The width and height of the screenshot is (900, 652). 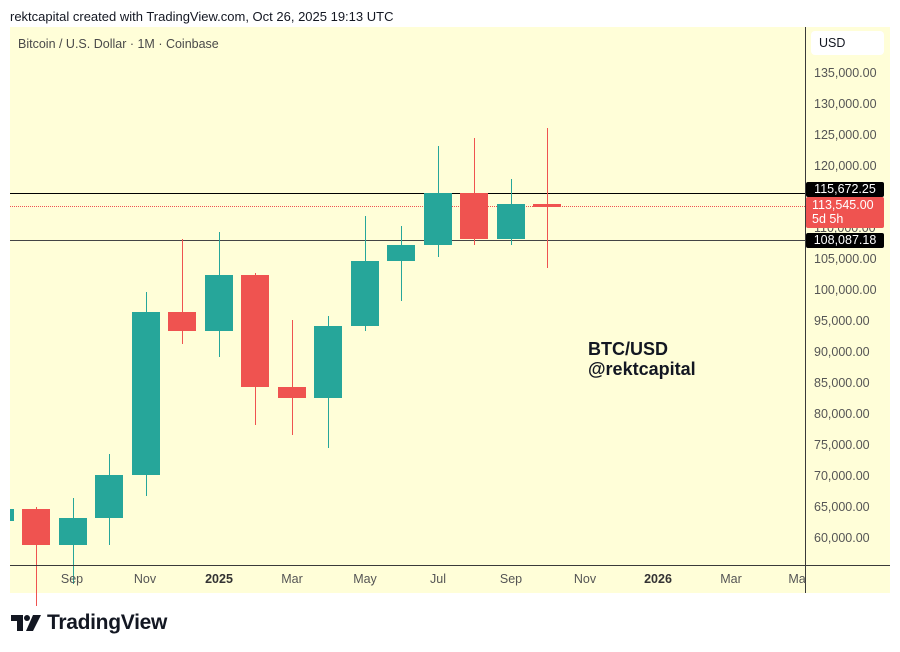 What do you see at coordinates (628, 349) in the screenshot?
I see `annotation-pair: BTC/USD` at bounding box center [628, 349].